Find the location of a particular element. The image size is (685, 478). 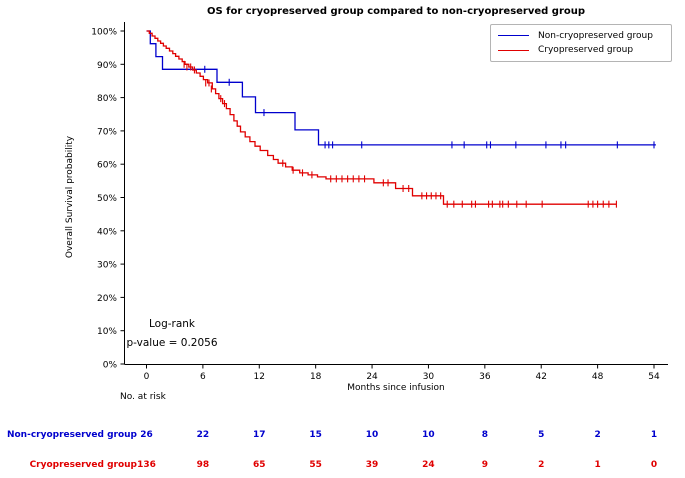

svg-text: 22 is located at coordinates (203, 435).